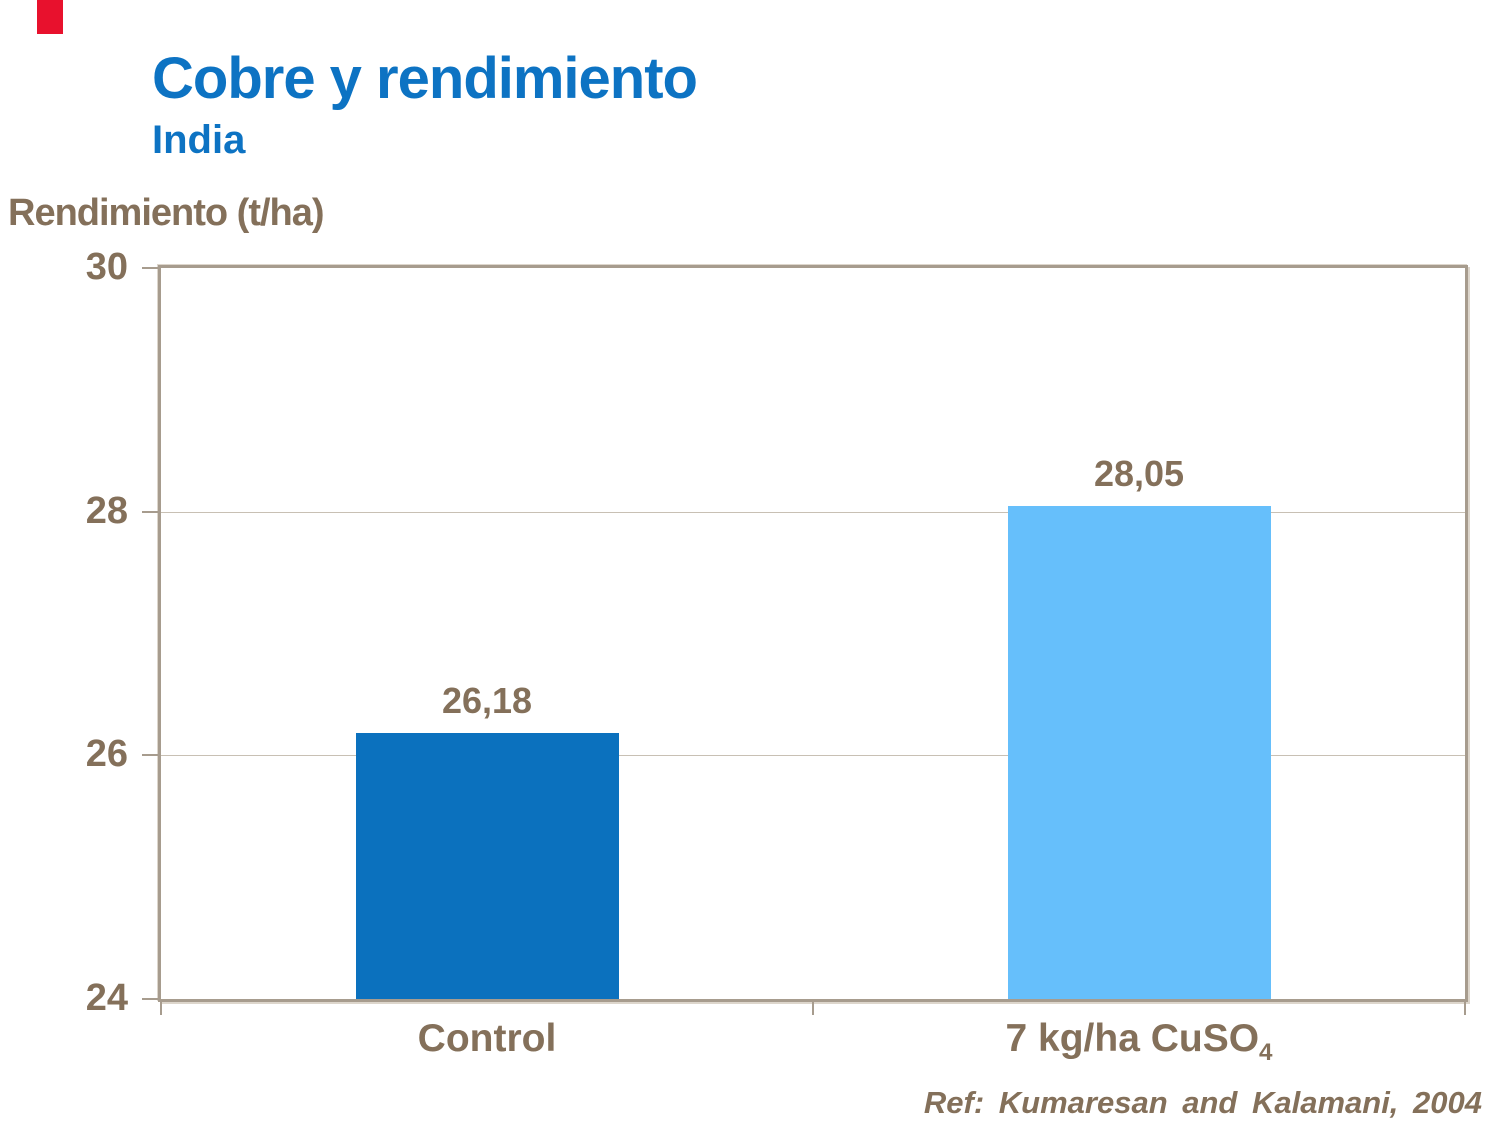 Image resolution: width=1500 pixels, height=1125 pixels. I want to click on bar-treatment, so click(1139, 752).